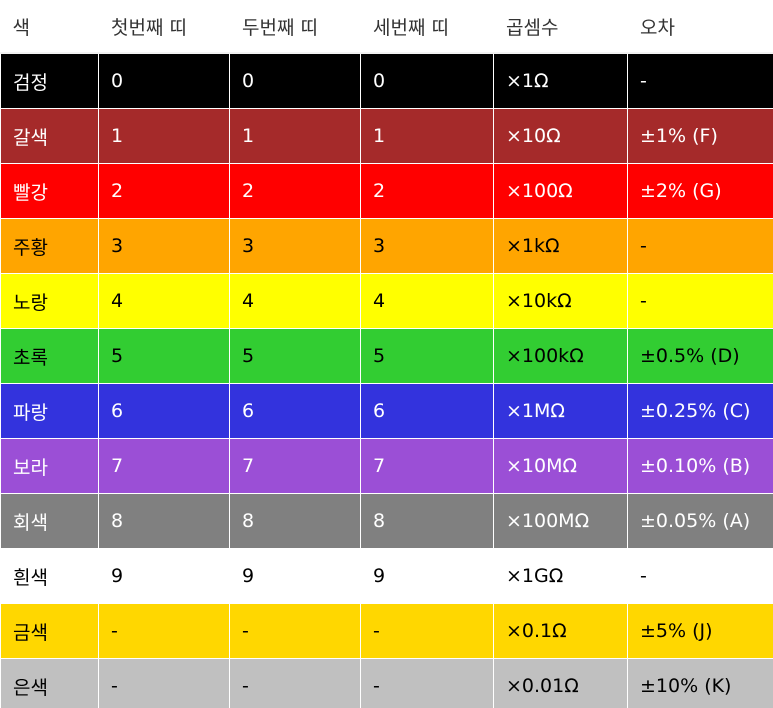  What do you see at coordinates (164, 411) in the screenshot?
I see `cell-first-band: 6` at bounding box center [164, 411].